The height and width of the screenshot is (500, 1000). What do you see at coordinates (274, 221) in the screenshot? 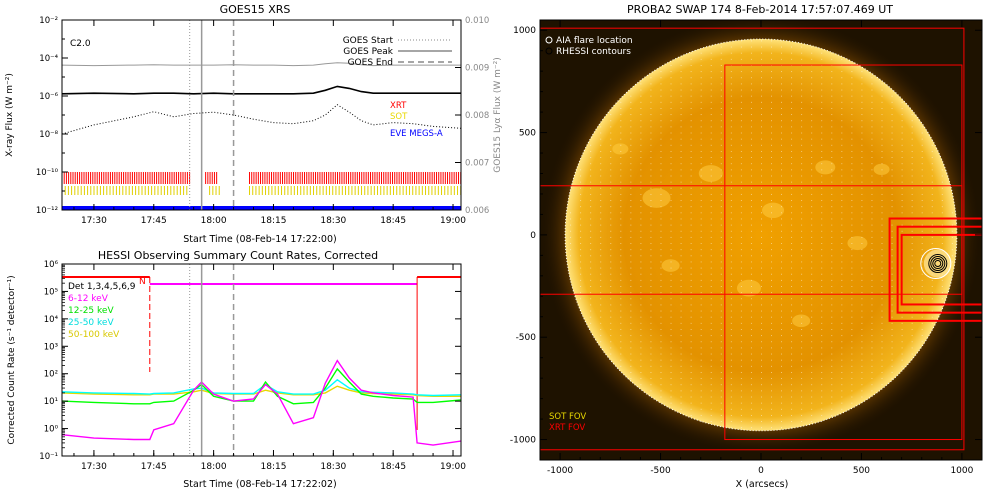
I see `goes-x-tick-label: 18:15` at bounding box center [274, 221].